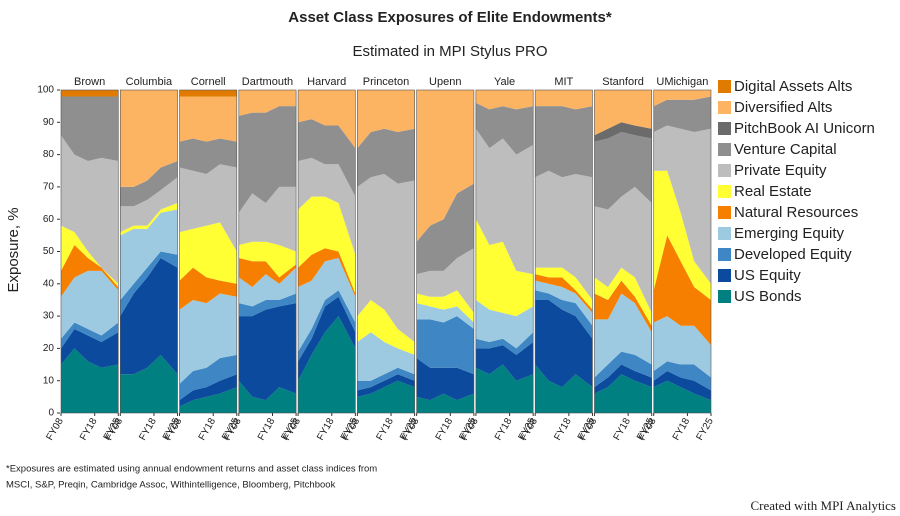 The height and width of the screenshot is (516, 900). What do you see at coordinates (823, 505) in the screenshot?
I see `credit: Created with MPI Analytics` at bounding box center [823, 505].